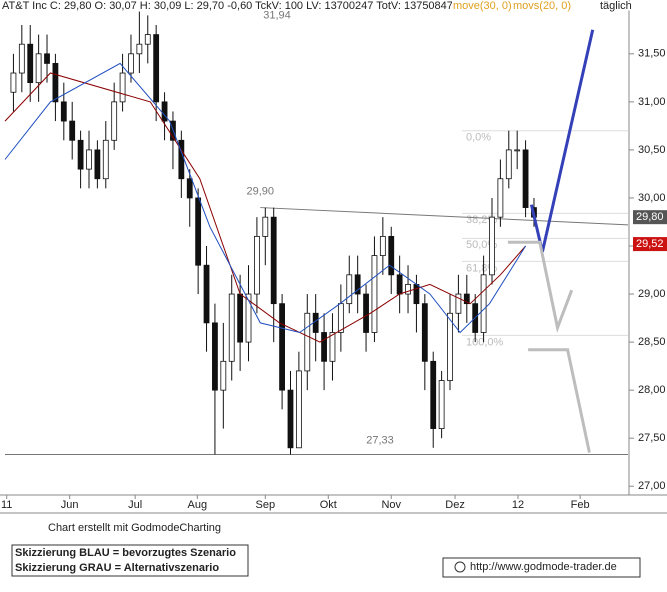 This screenshot has width=667, height=592. I want to click on support-label: 27,33, so click(380, 440).